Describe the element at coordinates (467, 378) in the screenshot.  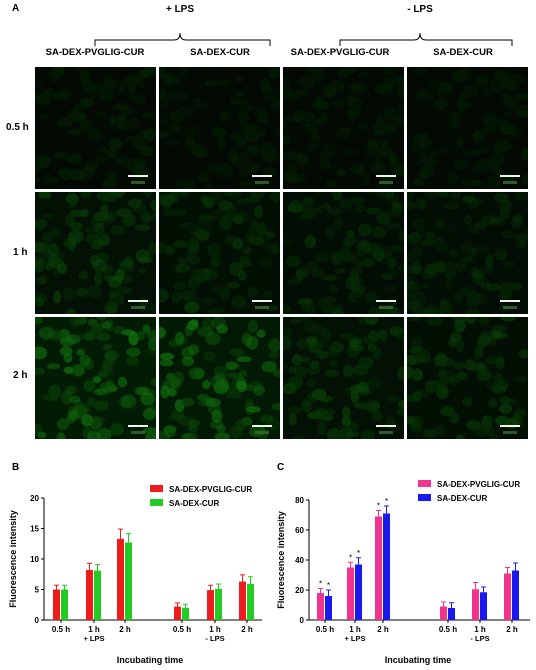
I see `micrograph-r3-c4` at that location.